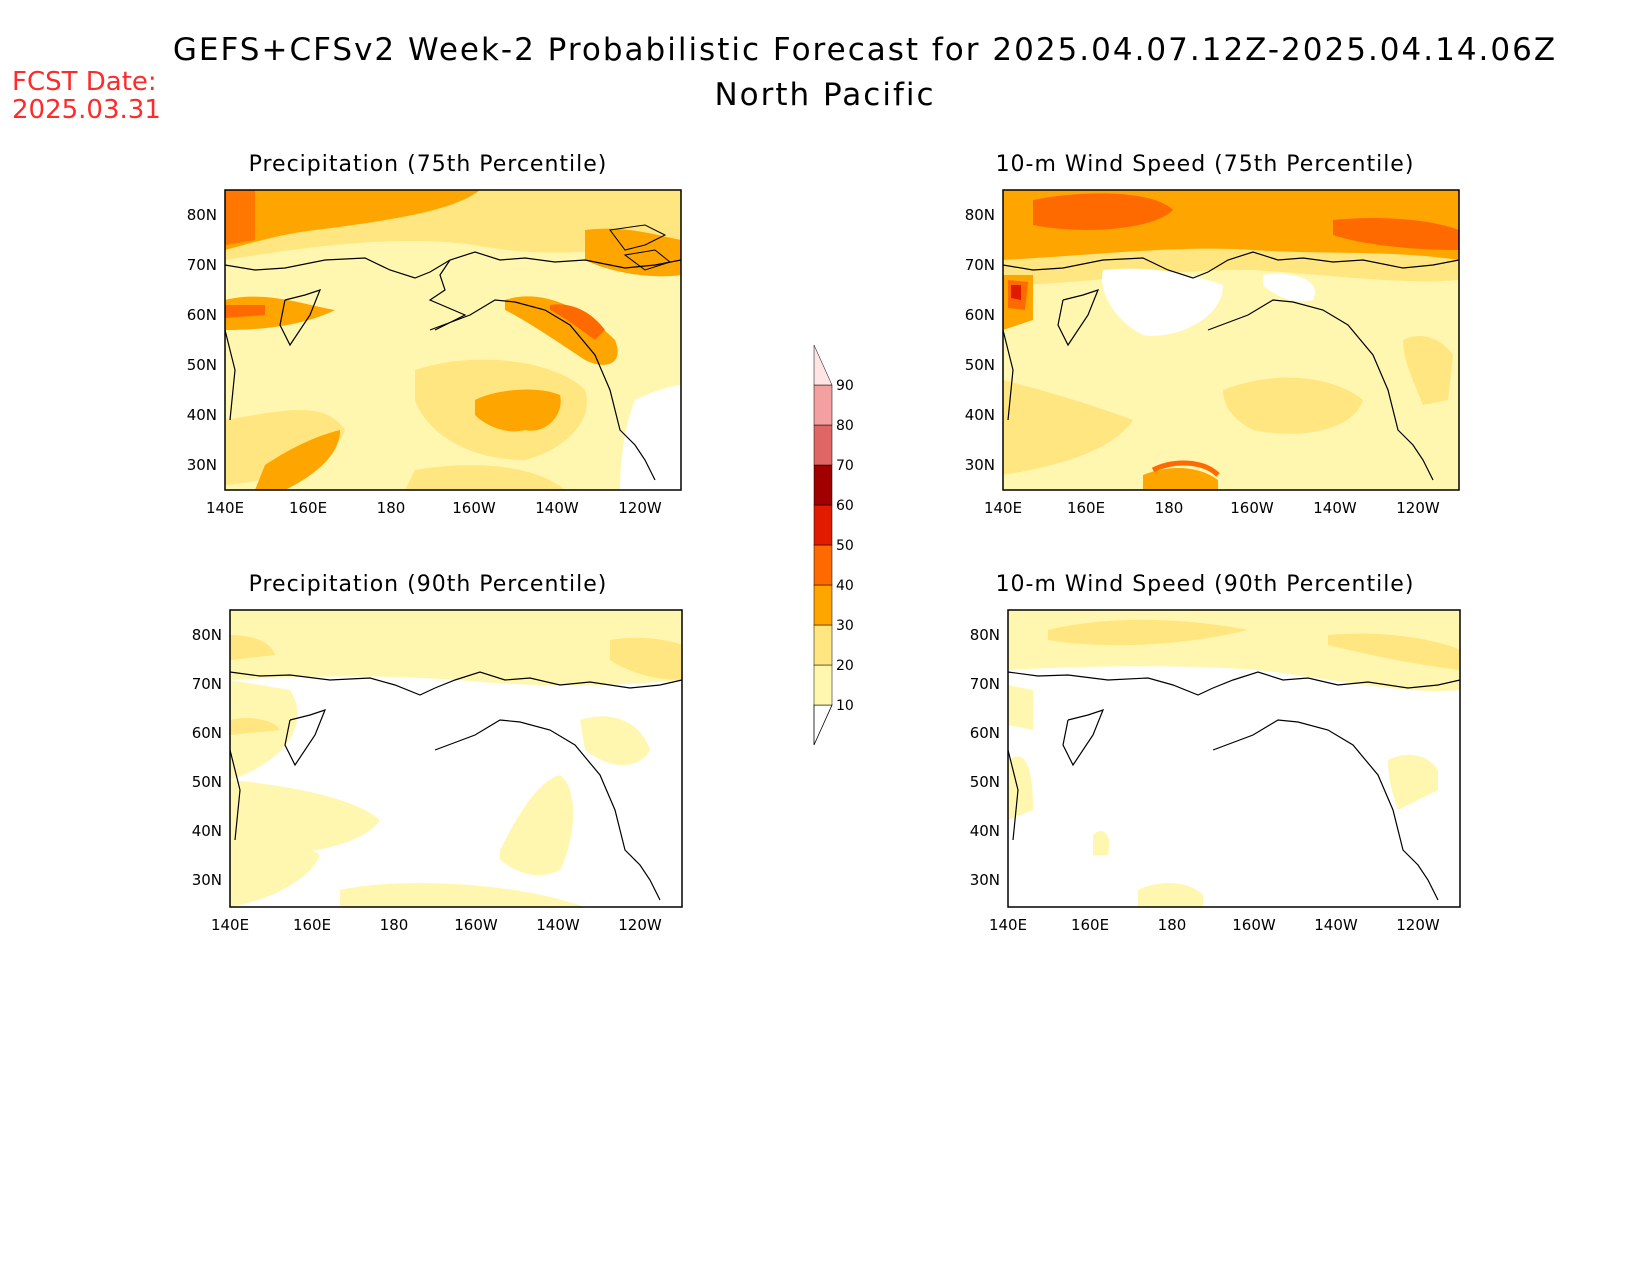 The height and width of the screenshot is (1275, 1650). Describe the element at coordinates (845, 626) in the screenshot. I see `colorbar-label: 30` at that location.